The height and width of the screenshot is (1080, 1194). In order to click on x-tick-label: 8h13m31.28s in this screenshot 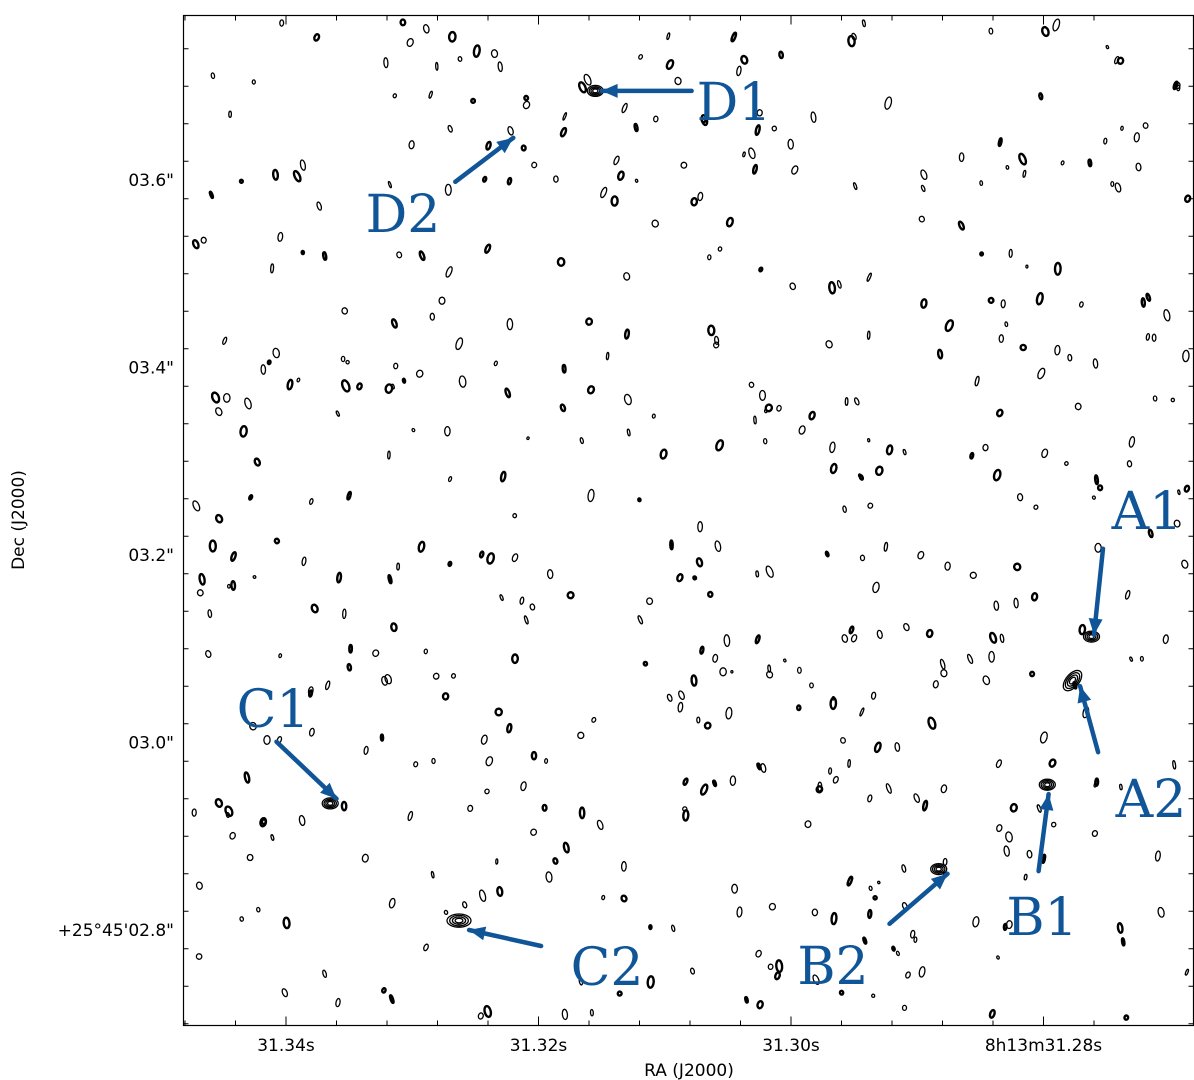, I will do `click(1043, 1046)`.